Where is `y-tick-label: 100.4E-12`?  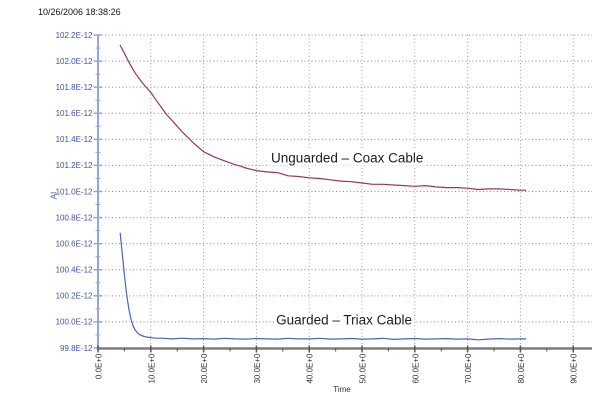
y-tick-label: 100.4E-12 is located at coordinates (74, 270).